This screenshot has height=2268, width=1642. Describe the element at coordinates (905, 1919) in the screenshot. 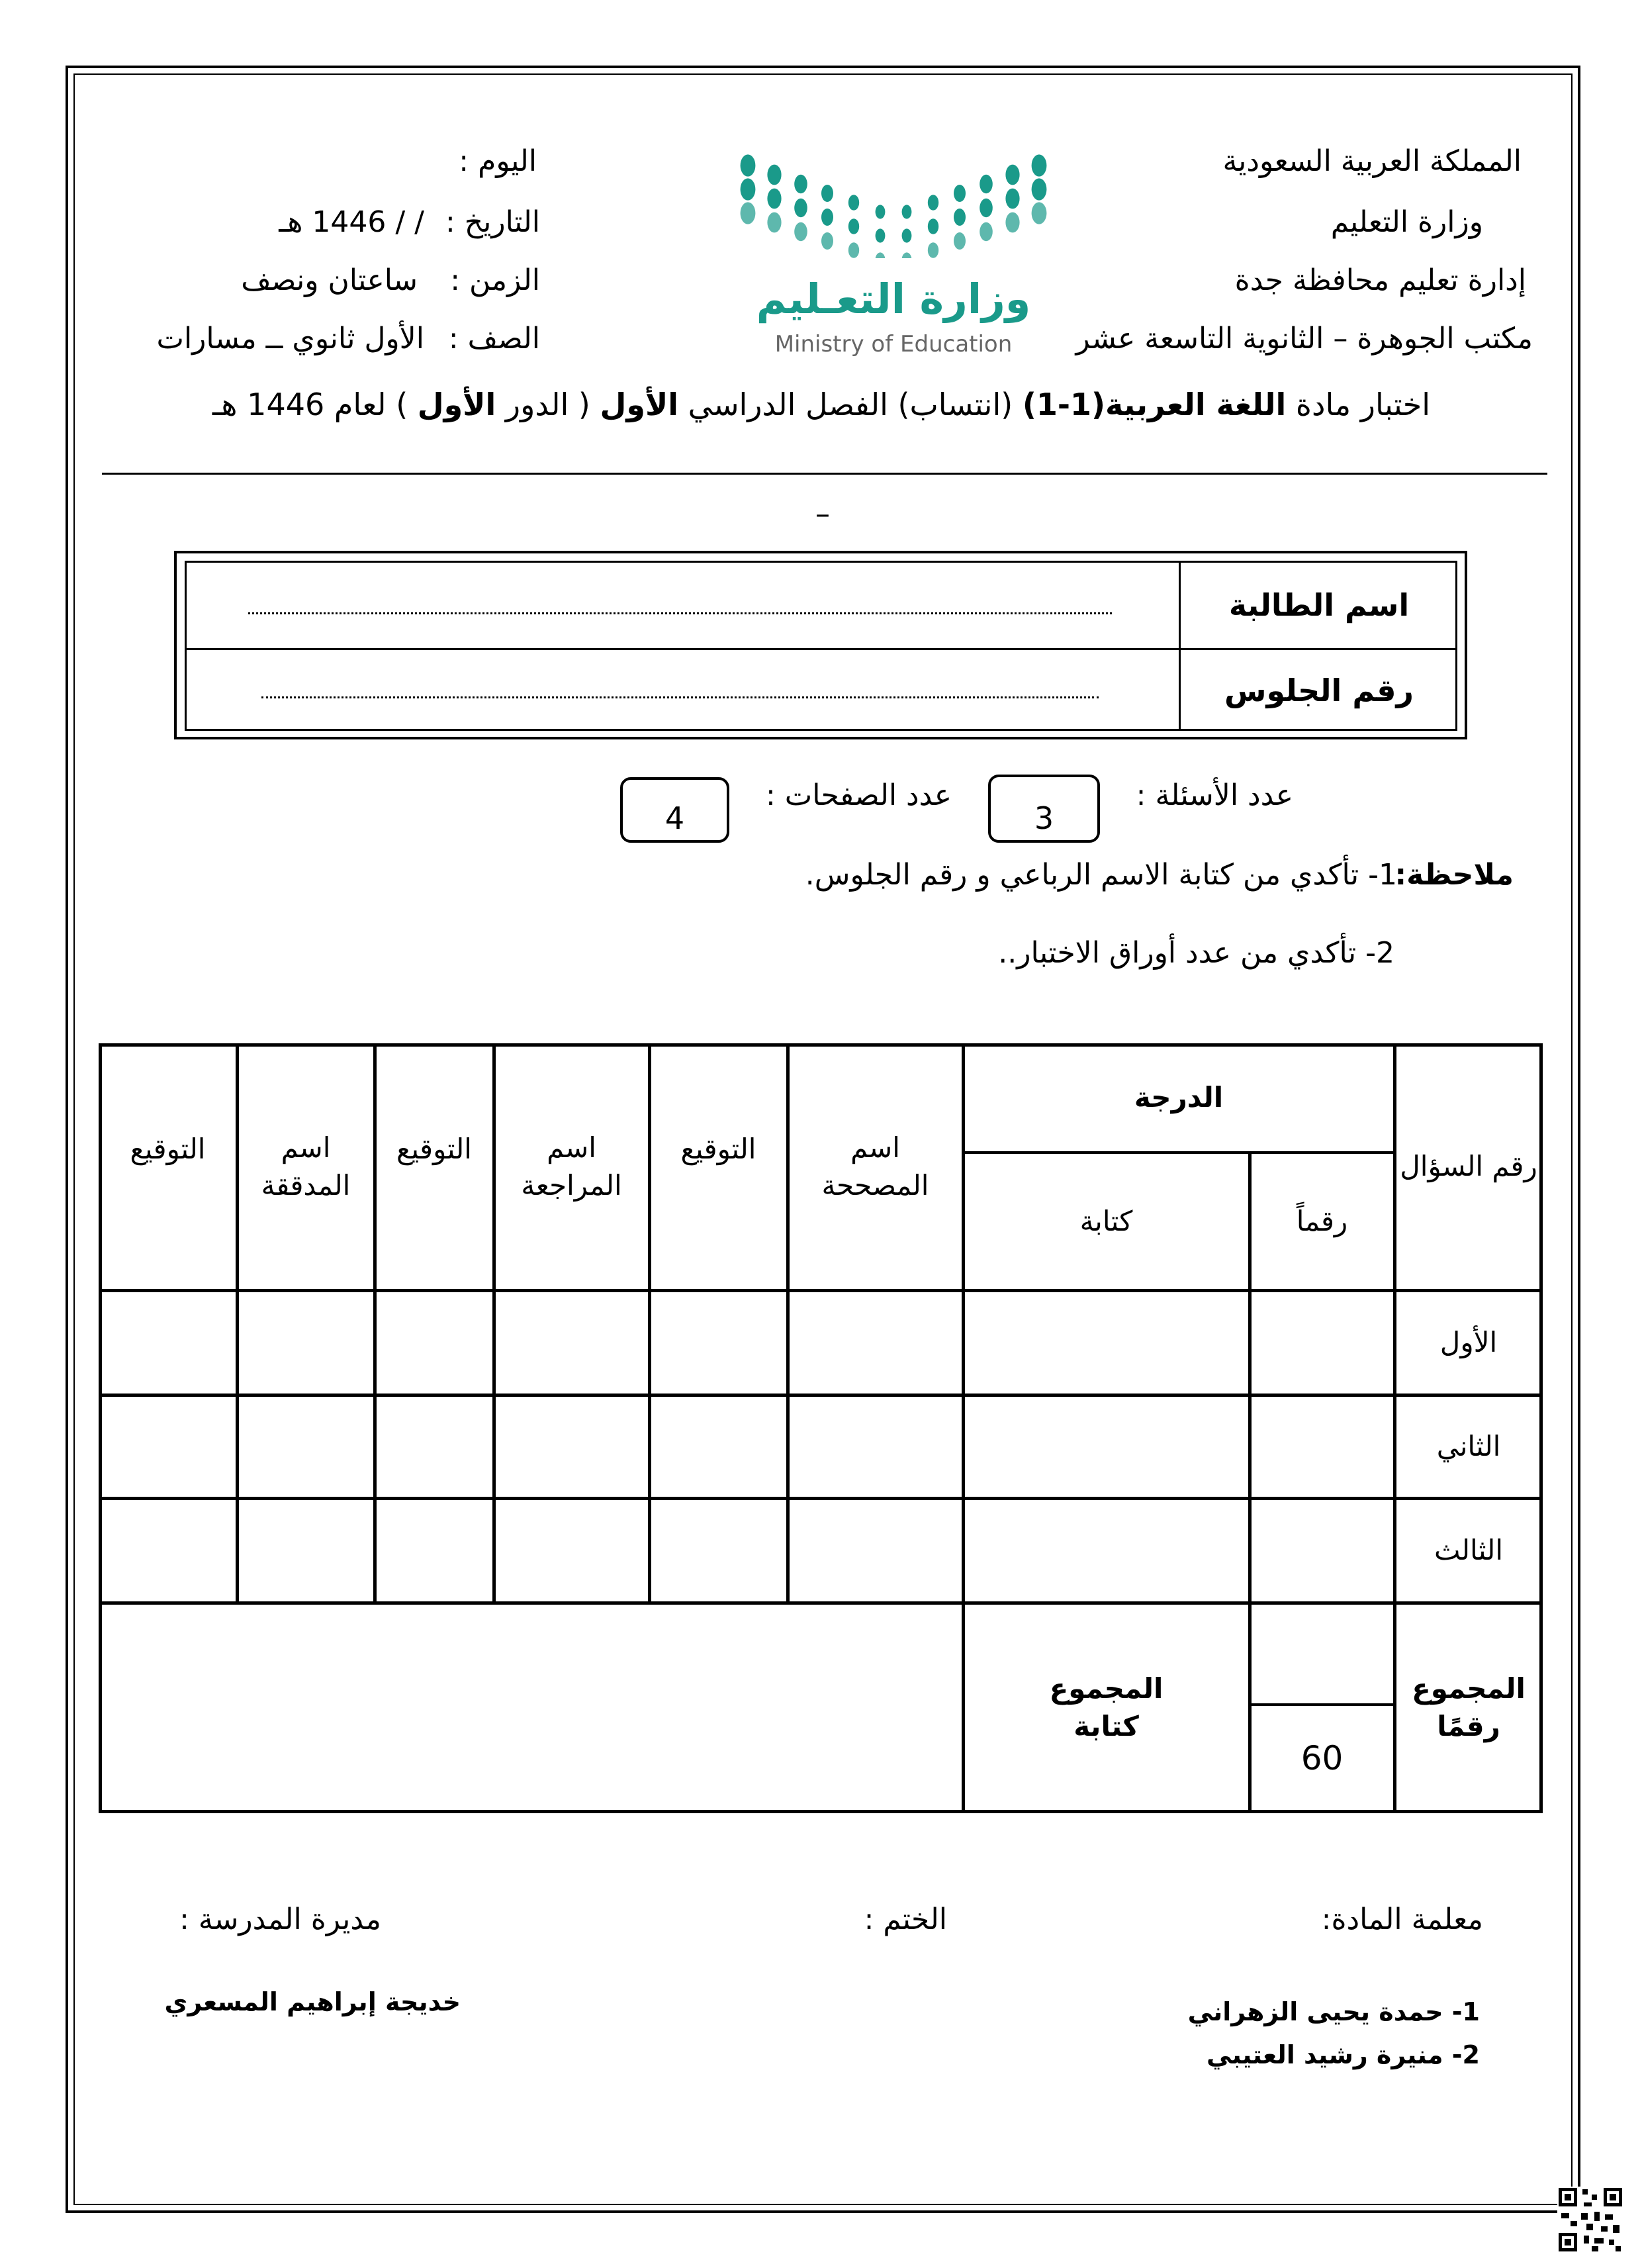

I see `stamp-label: الختم :` at that location.